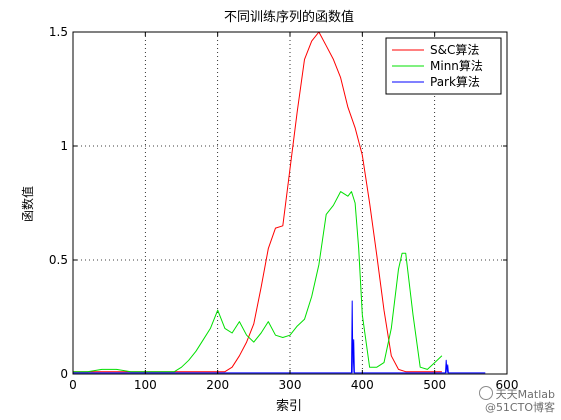 Image resolution: width=561 pixels, height=420 pixels. I want to click on y-tick-label: 0.5, so click(58, 260).